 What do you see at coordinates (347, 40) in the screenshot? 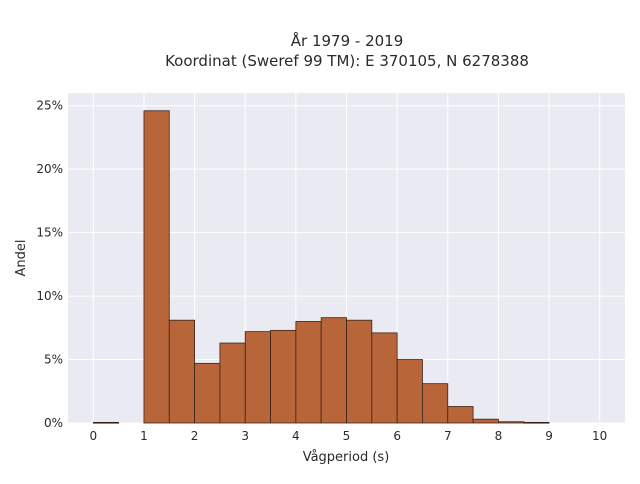
I see `chart-title: År 1979 - 2019` at bounding box center [347, 40].